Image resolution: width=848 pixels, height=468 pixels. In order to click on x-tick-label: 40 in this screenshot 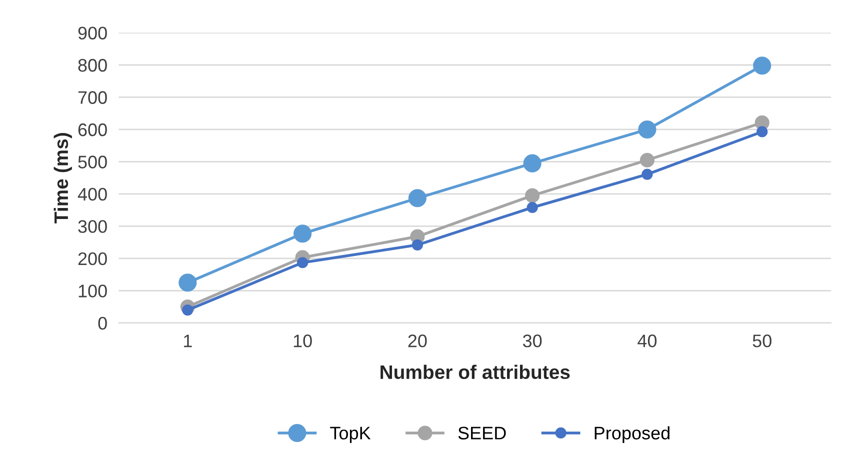, I will do `click(647, 341)`.